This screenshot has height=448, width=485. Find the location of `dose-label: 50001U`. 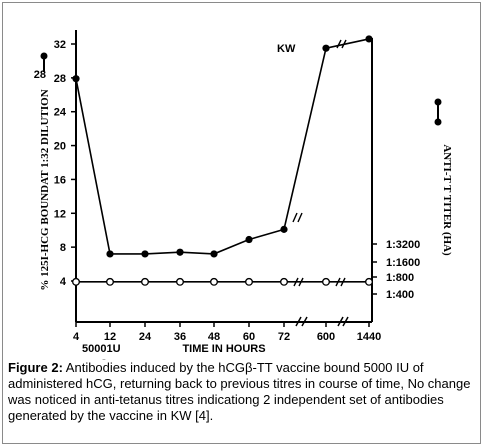

dose-label: 50001U is located at coordinates (101, 349).